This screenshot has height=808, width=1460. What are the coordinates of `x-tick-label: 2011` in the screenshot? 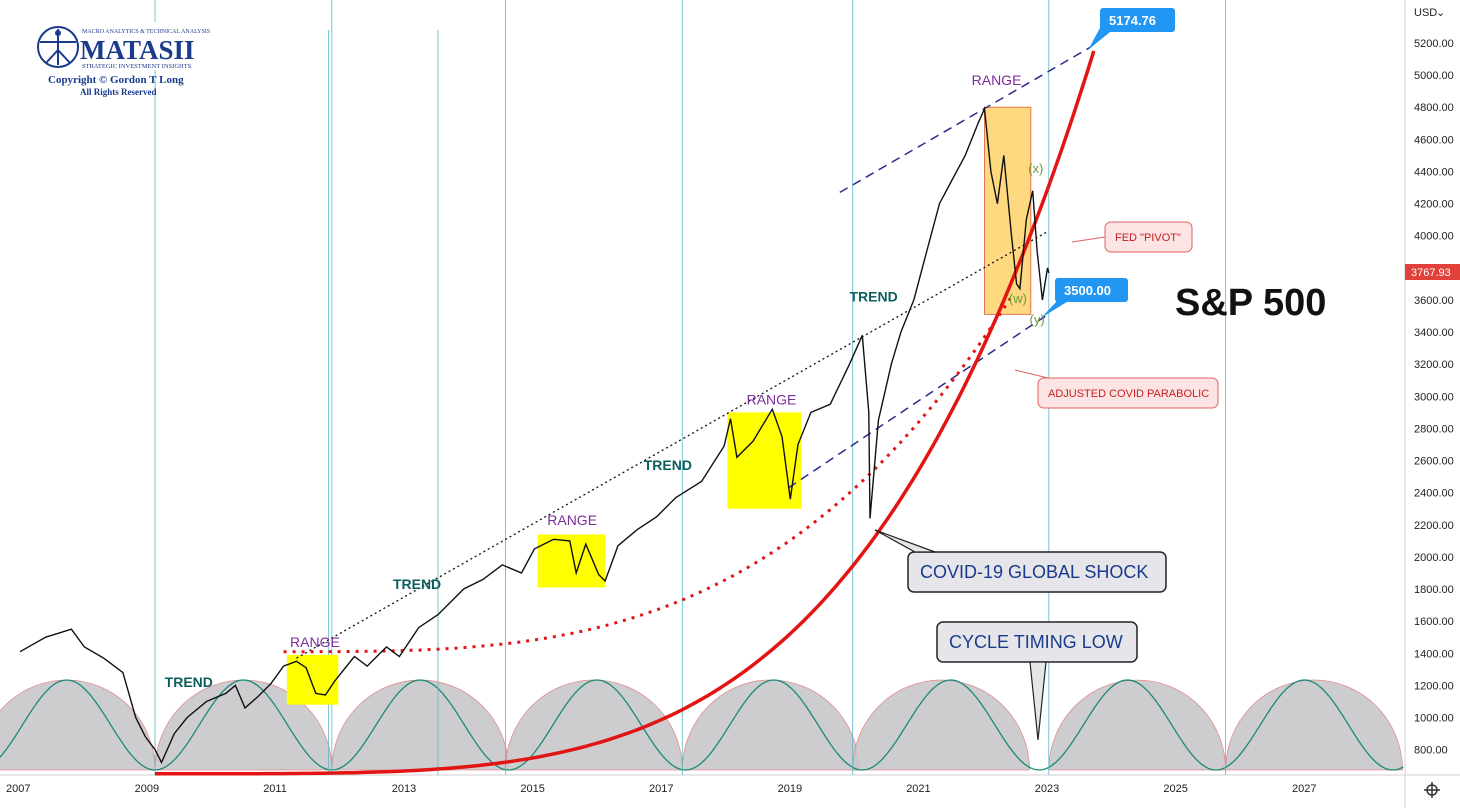 It's located at (275, 789).